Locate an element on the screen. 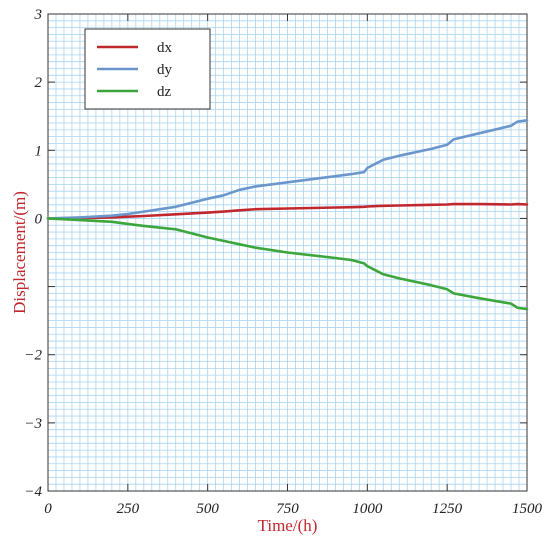  legend-label-dy: dy is located at coordinates (165, 70).